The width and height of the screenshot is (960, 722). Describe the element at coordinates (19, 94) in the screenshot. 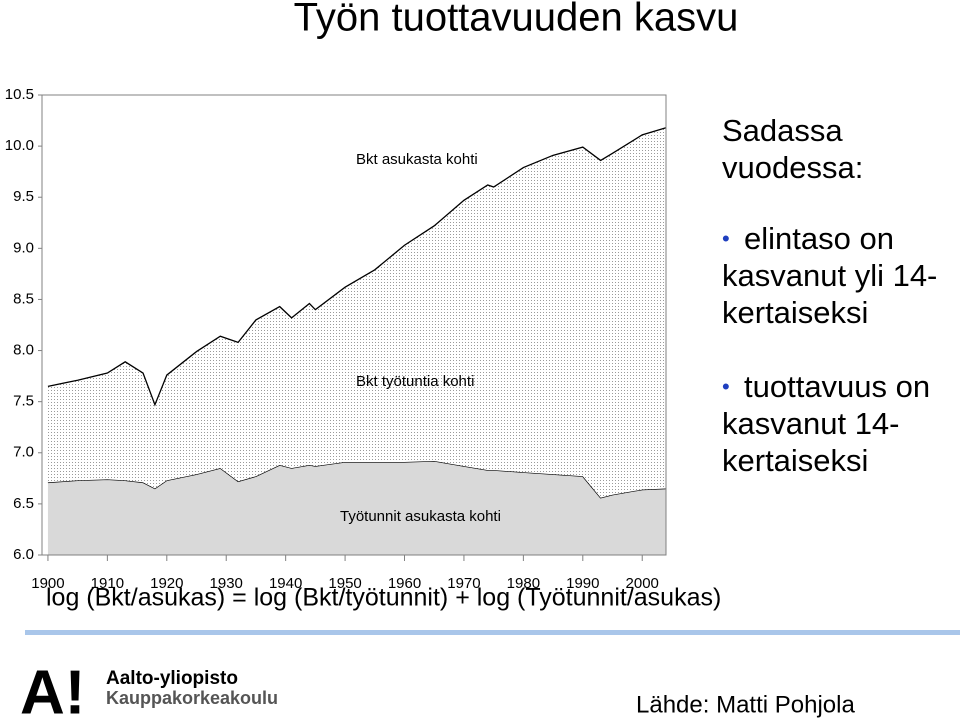

I see `y-tick-label: 10.5` at that location.